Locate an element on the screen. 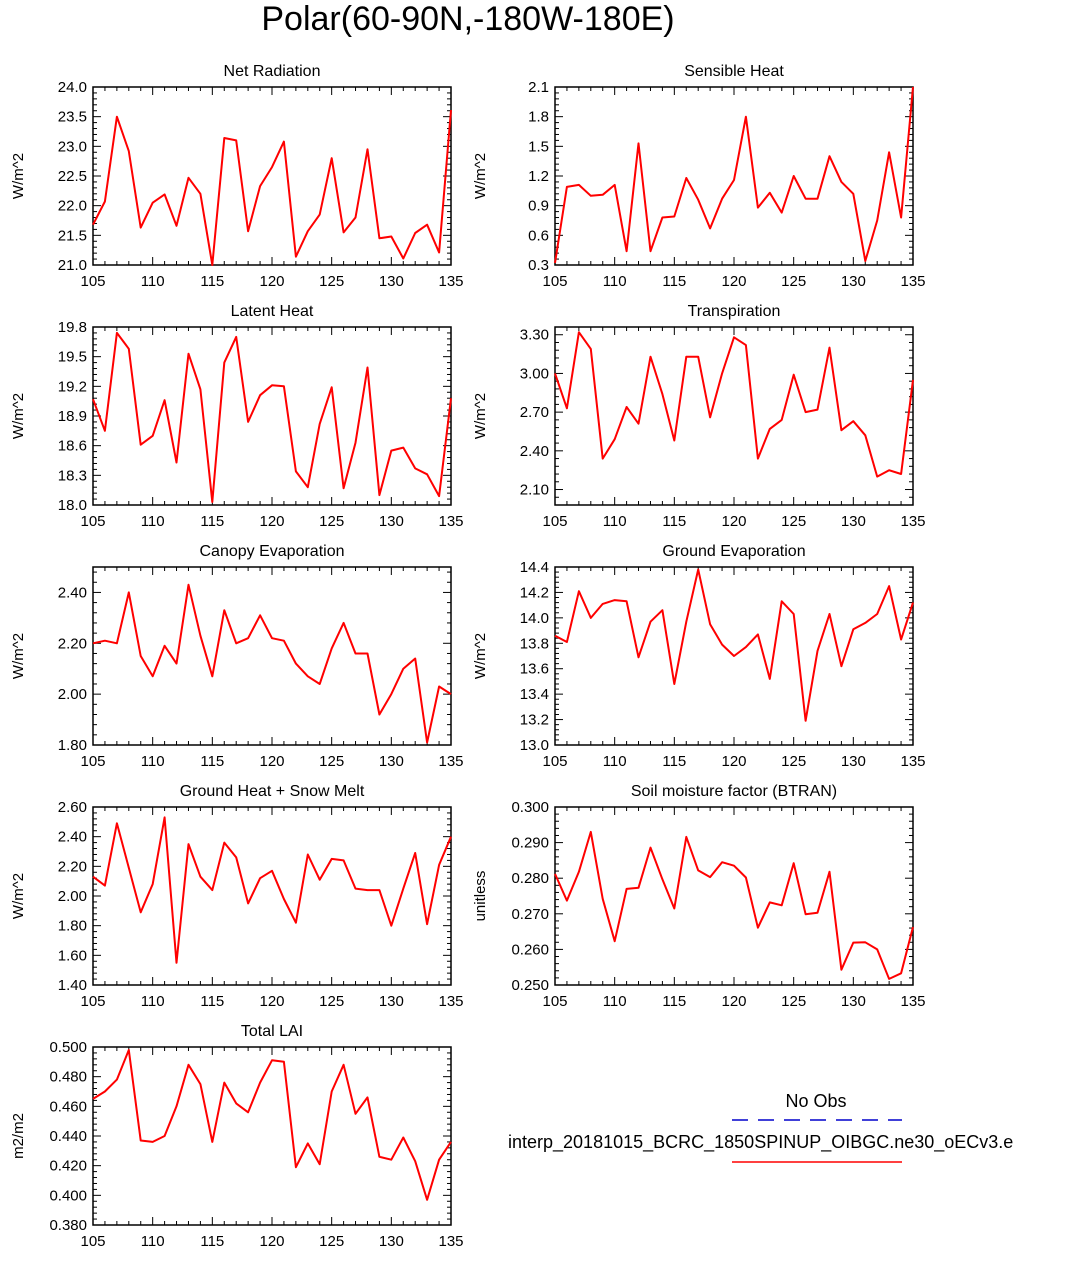  y-tick-label: 0.500 is located at coordinates (68, 1047).